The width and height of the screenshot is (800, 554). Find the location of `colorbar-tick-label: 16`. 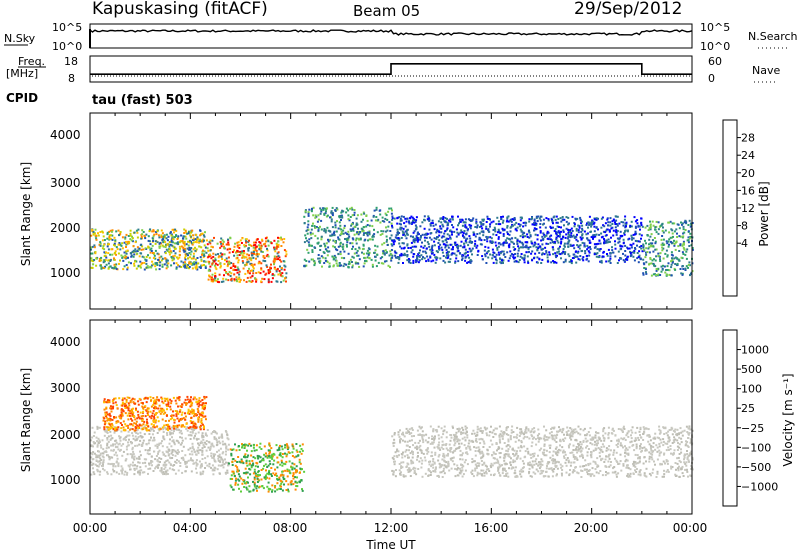

colorbar-tick-label: 16 is located at coordinates (748, 190).